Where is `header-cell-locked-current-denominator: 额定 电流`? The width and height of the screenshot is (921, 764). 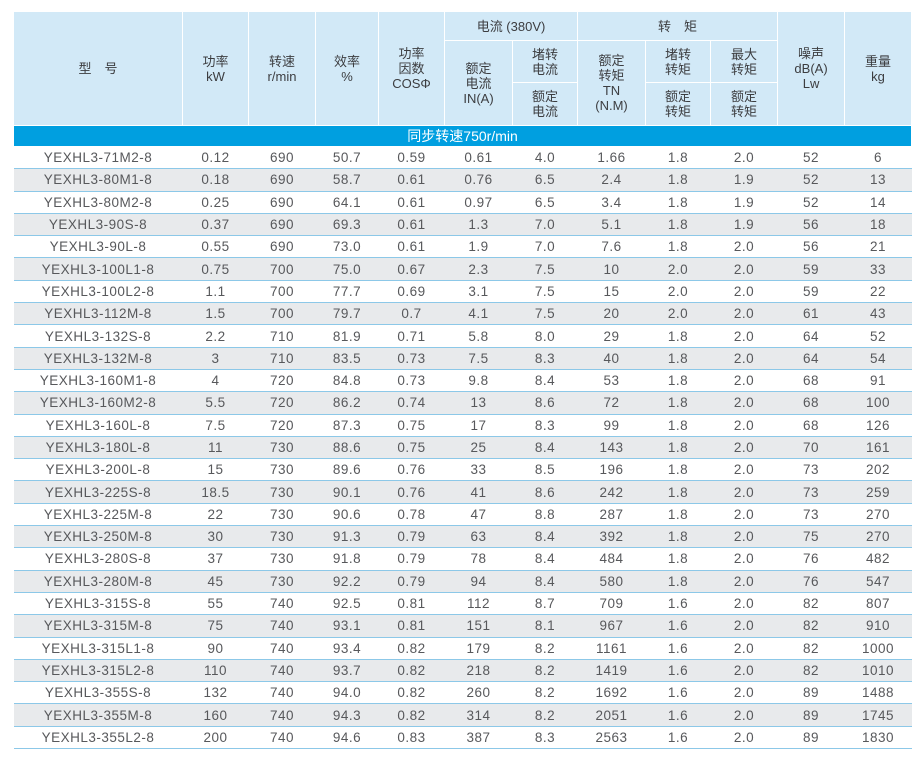 header-cell-locked-current-denominator: 额定 电流 is located at coordinates (545, 104).